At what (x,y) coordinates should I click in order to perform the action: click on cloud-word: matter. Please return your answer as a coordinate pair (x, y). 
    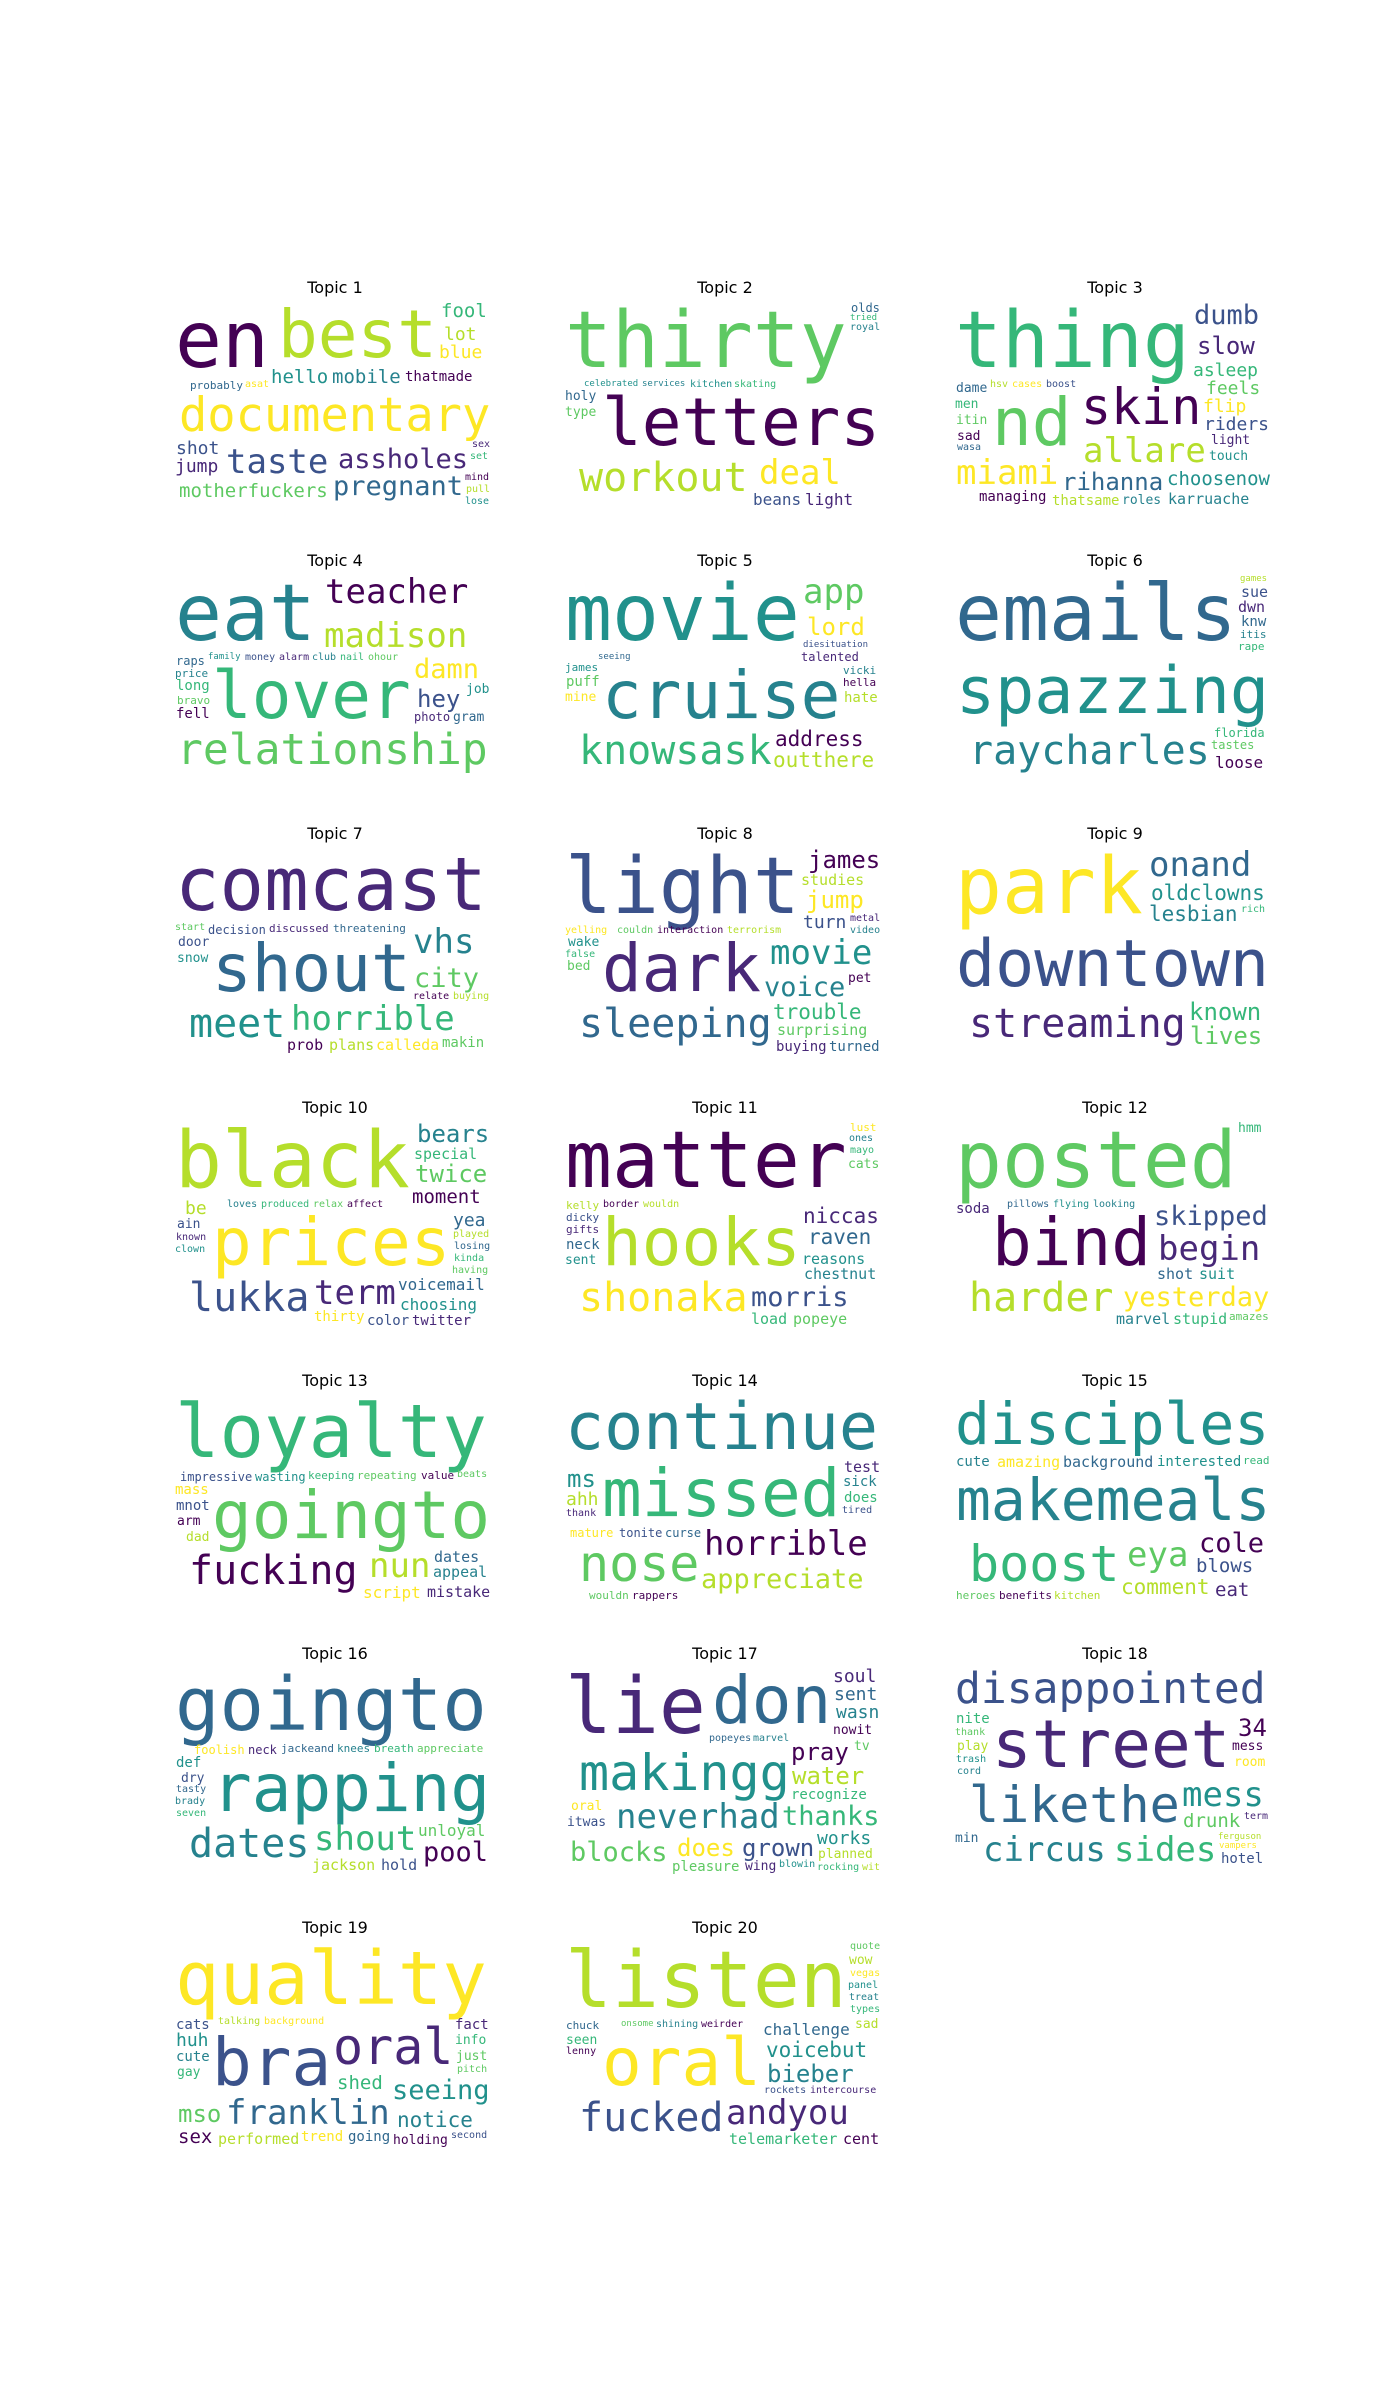
    Looking at the image, I should click on (706, 1163).